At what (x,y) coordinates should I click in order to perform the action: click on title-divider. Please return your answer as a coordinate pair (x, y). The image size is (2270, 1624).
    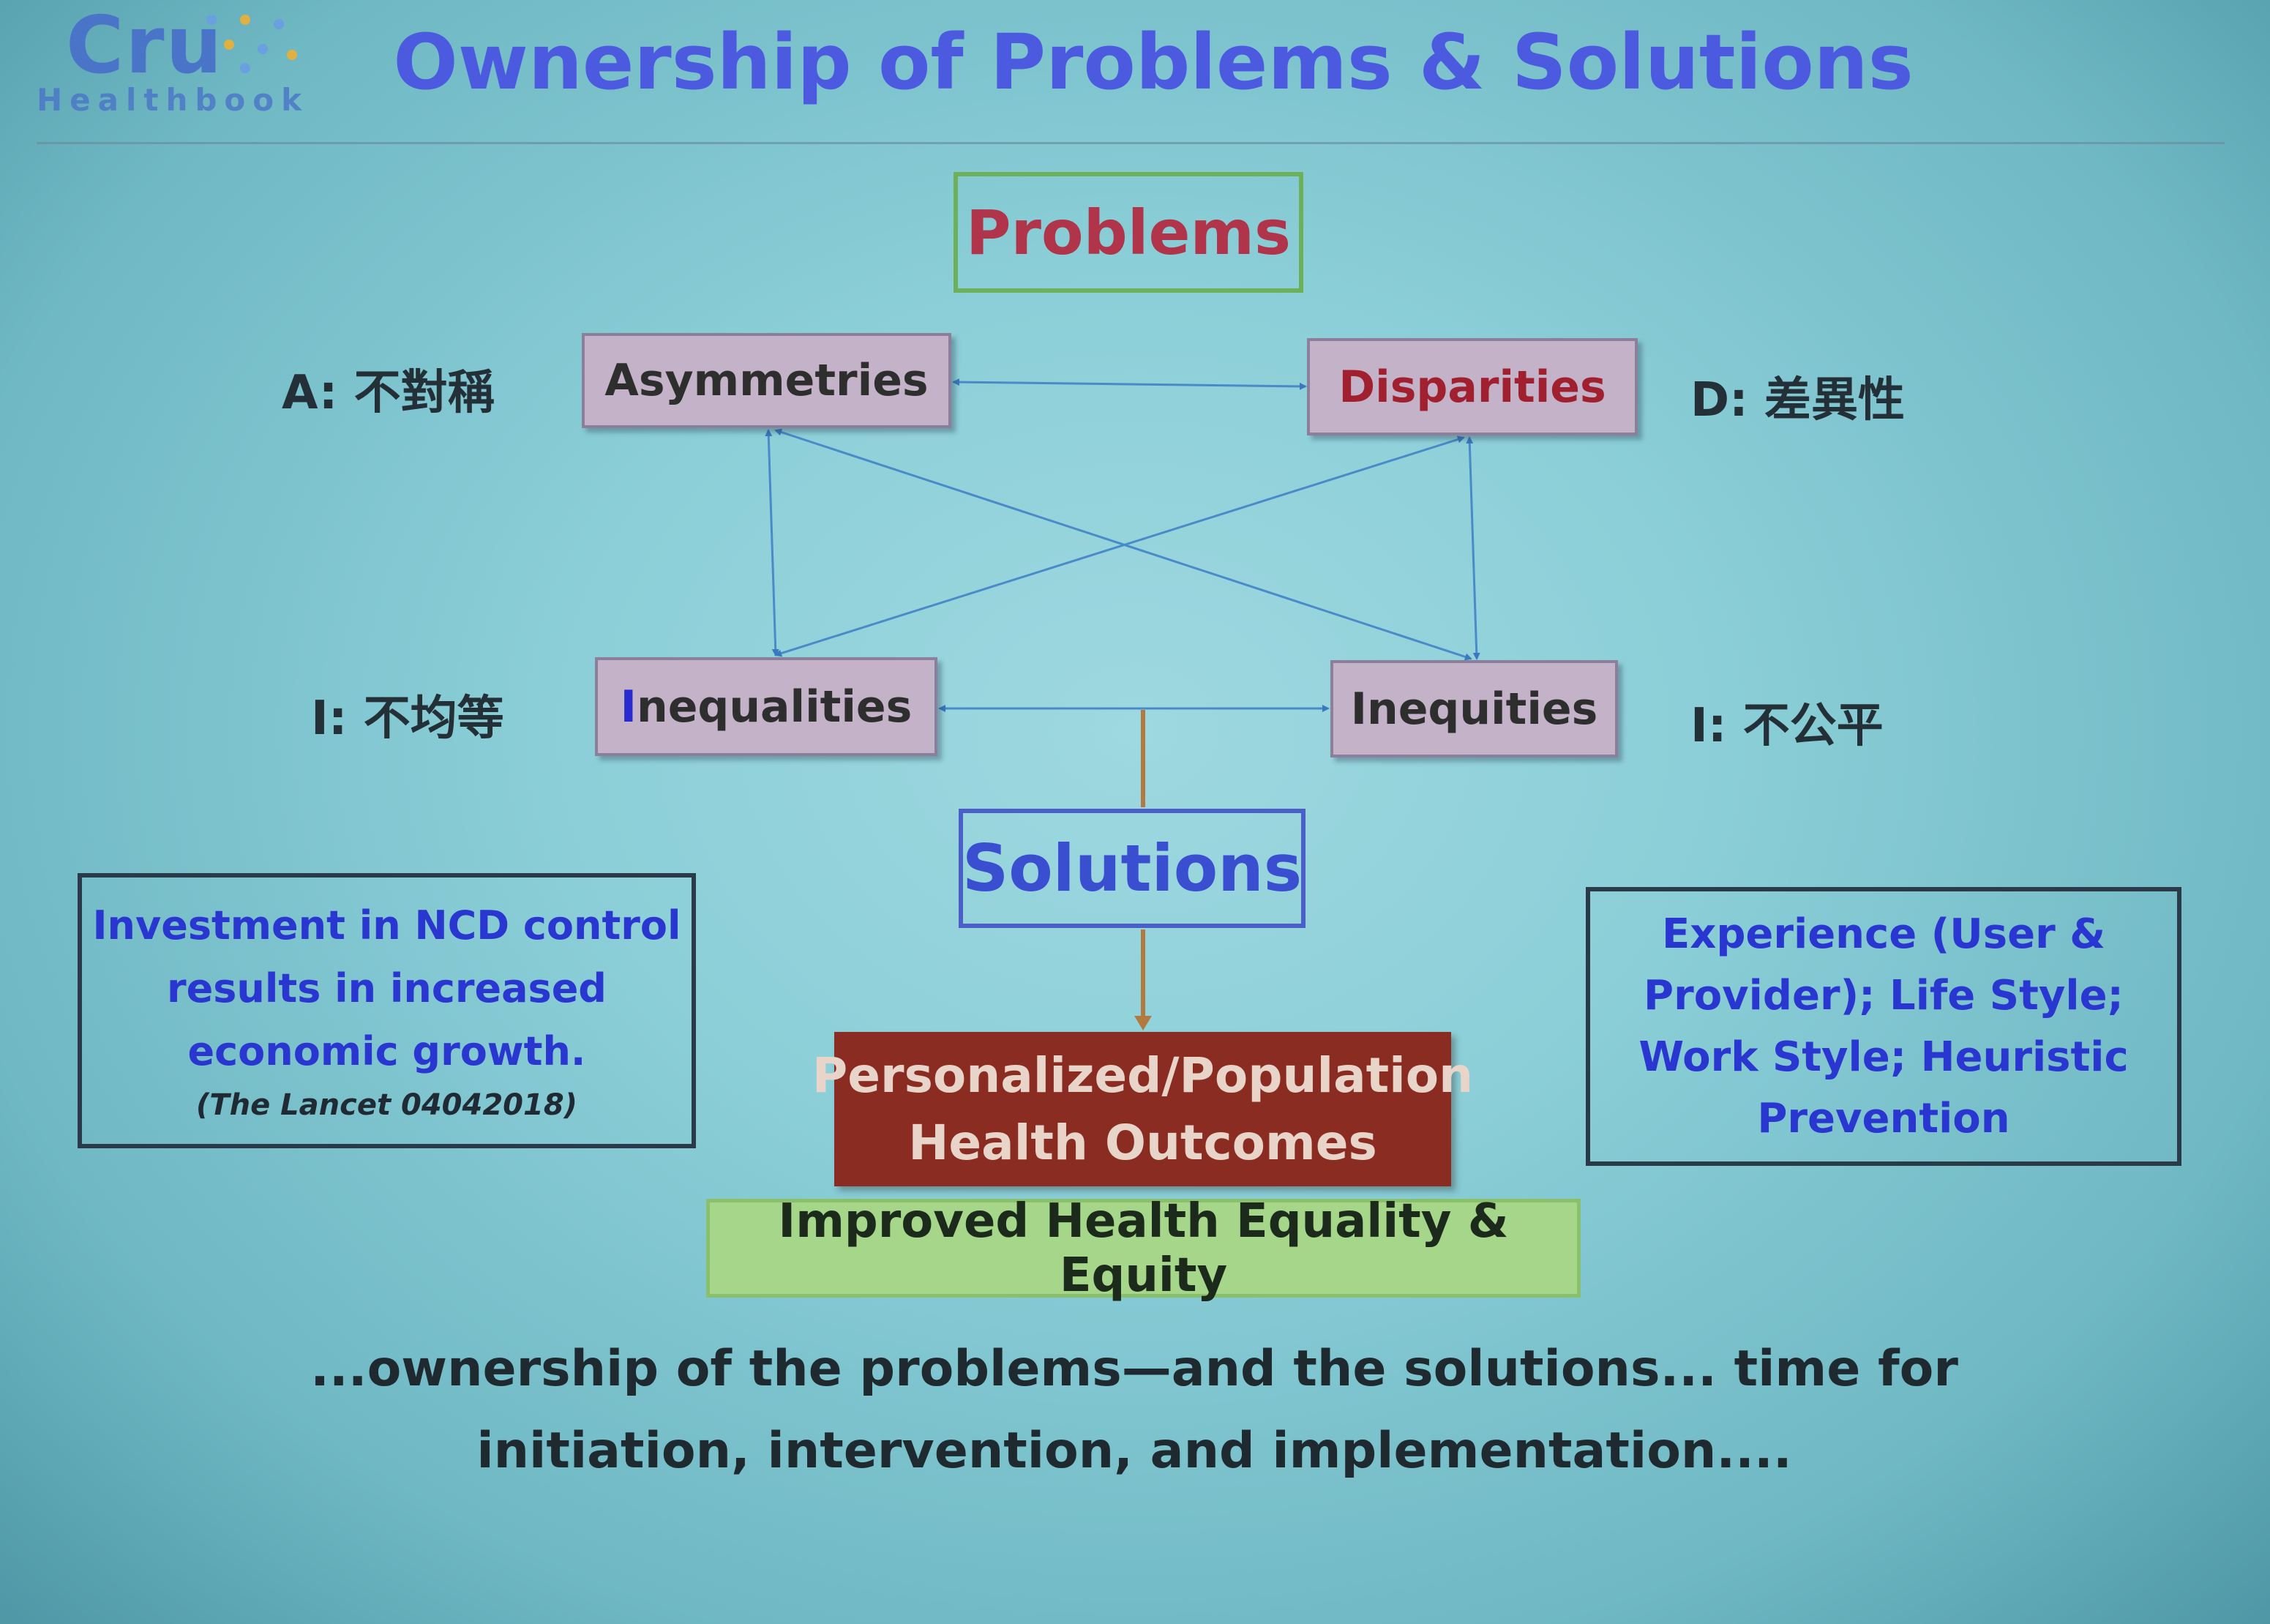
    Looking at the image, I should click on (1131, 143).